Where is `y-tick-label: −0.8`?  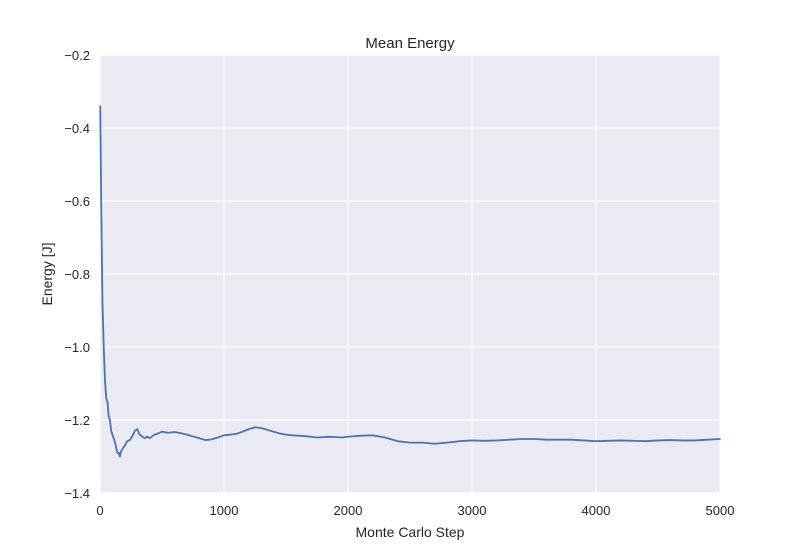 y-tick-label: −0.8 is located at coordinates (77, 274).